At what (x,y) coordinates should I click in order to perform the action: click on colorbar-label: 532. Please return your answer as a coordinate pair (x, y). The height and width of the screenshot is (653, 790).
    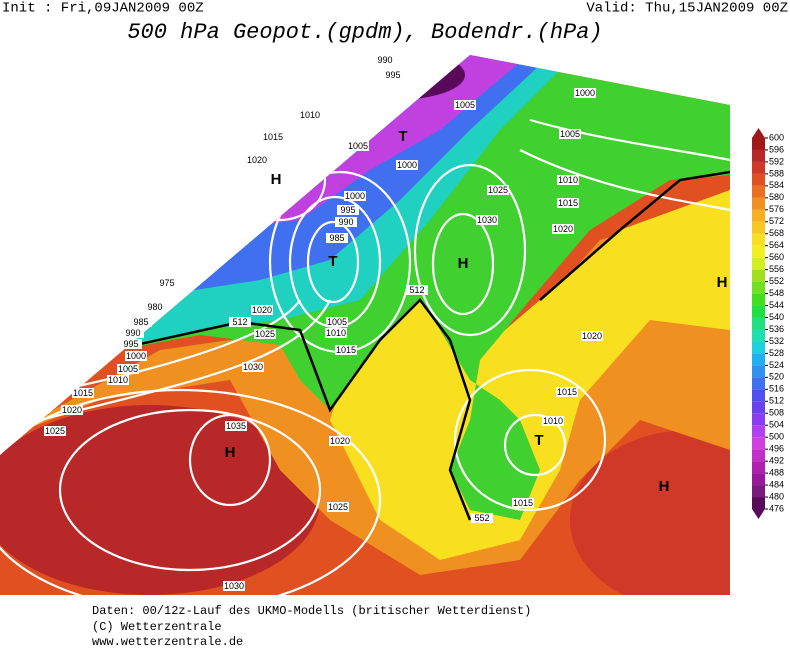
    Looking at the image, I should click on (776, 341).